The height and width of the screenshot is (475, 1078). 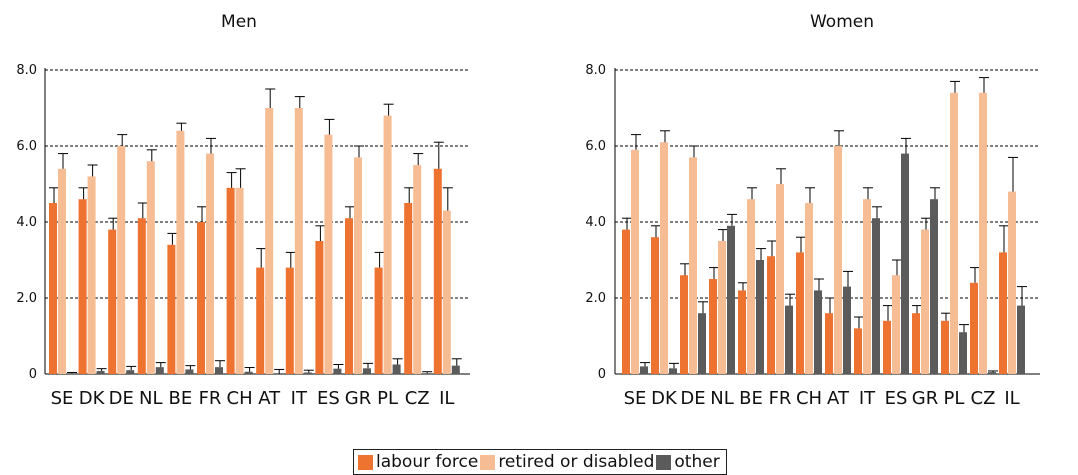 What do you see at coordinates (142, 210) in the screenshot?
I see `men-errorbar-labour-force-nl` at bounding box center [142, 210].